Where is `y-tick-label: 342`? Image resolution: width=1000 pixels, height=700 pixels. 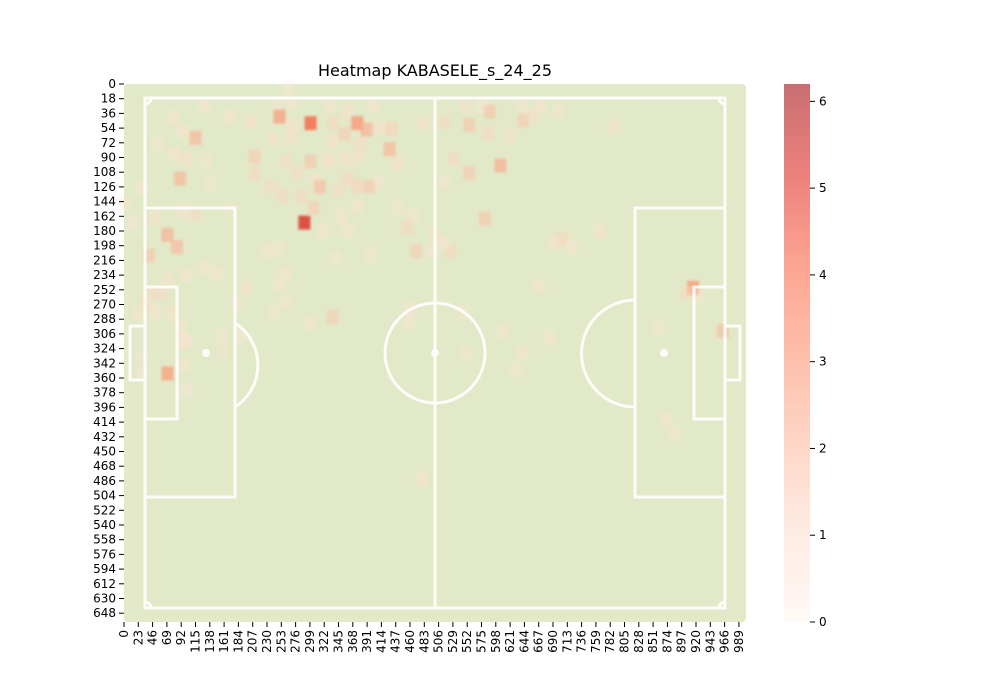
y-tick-label: 342 is located at coordinates (104, 363).